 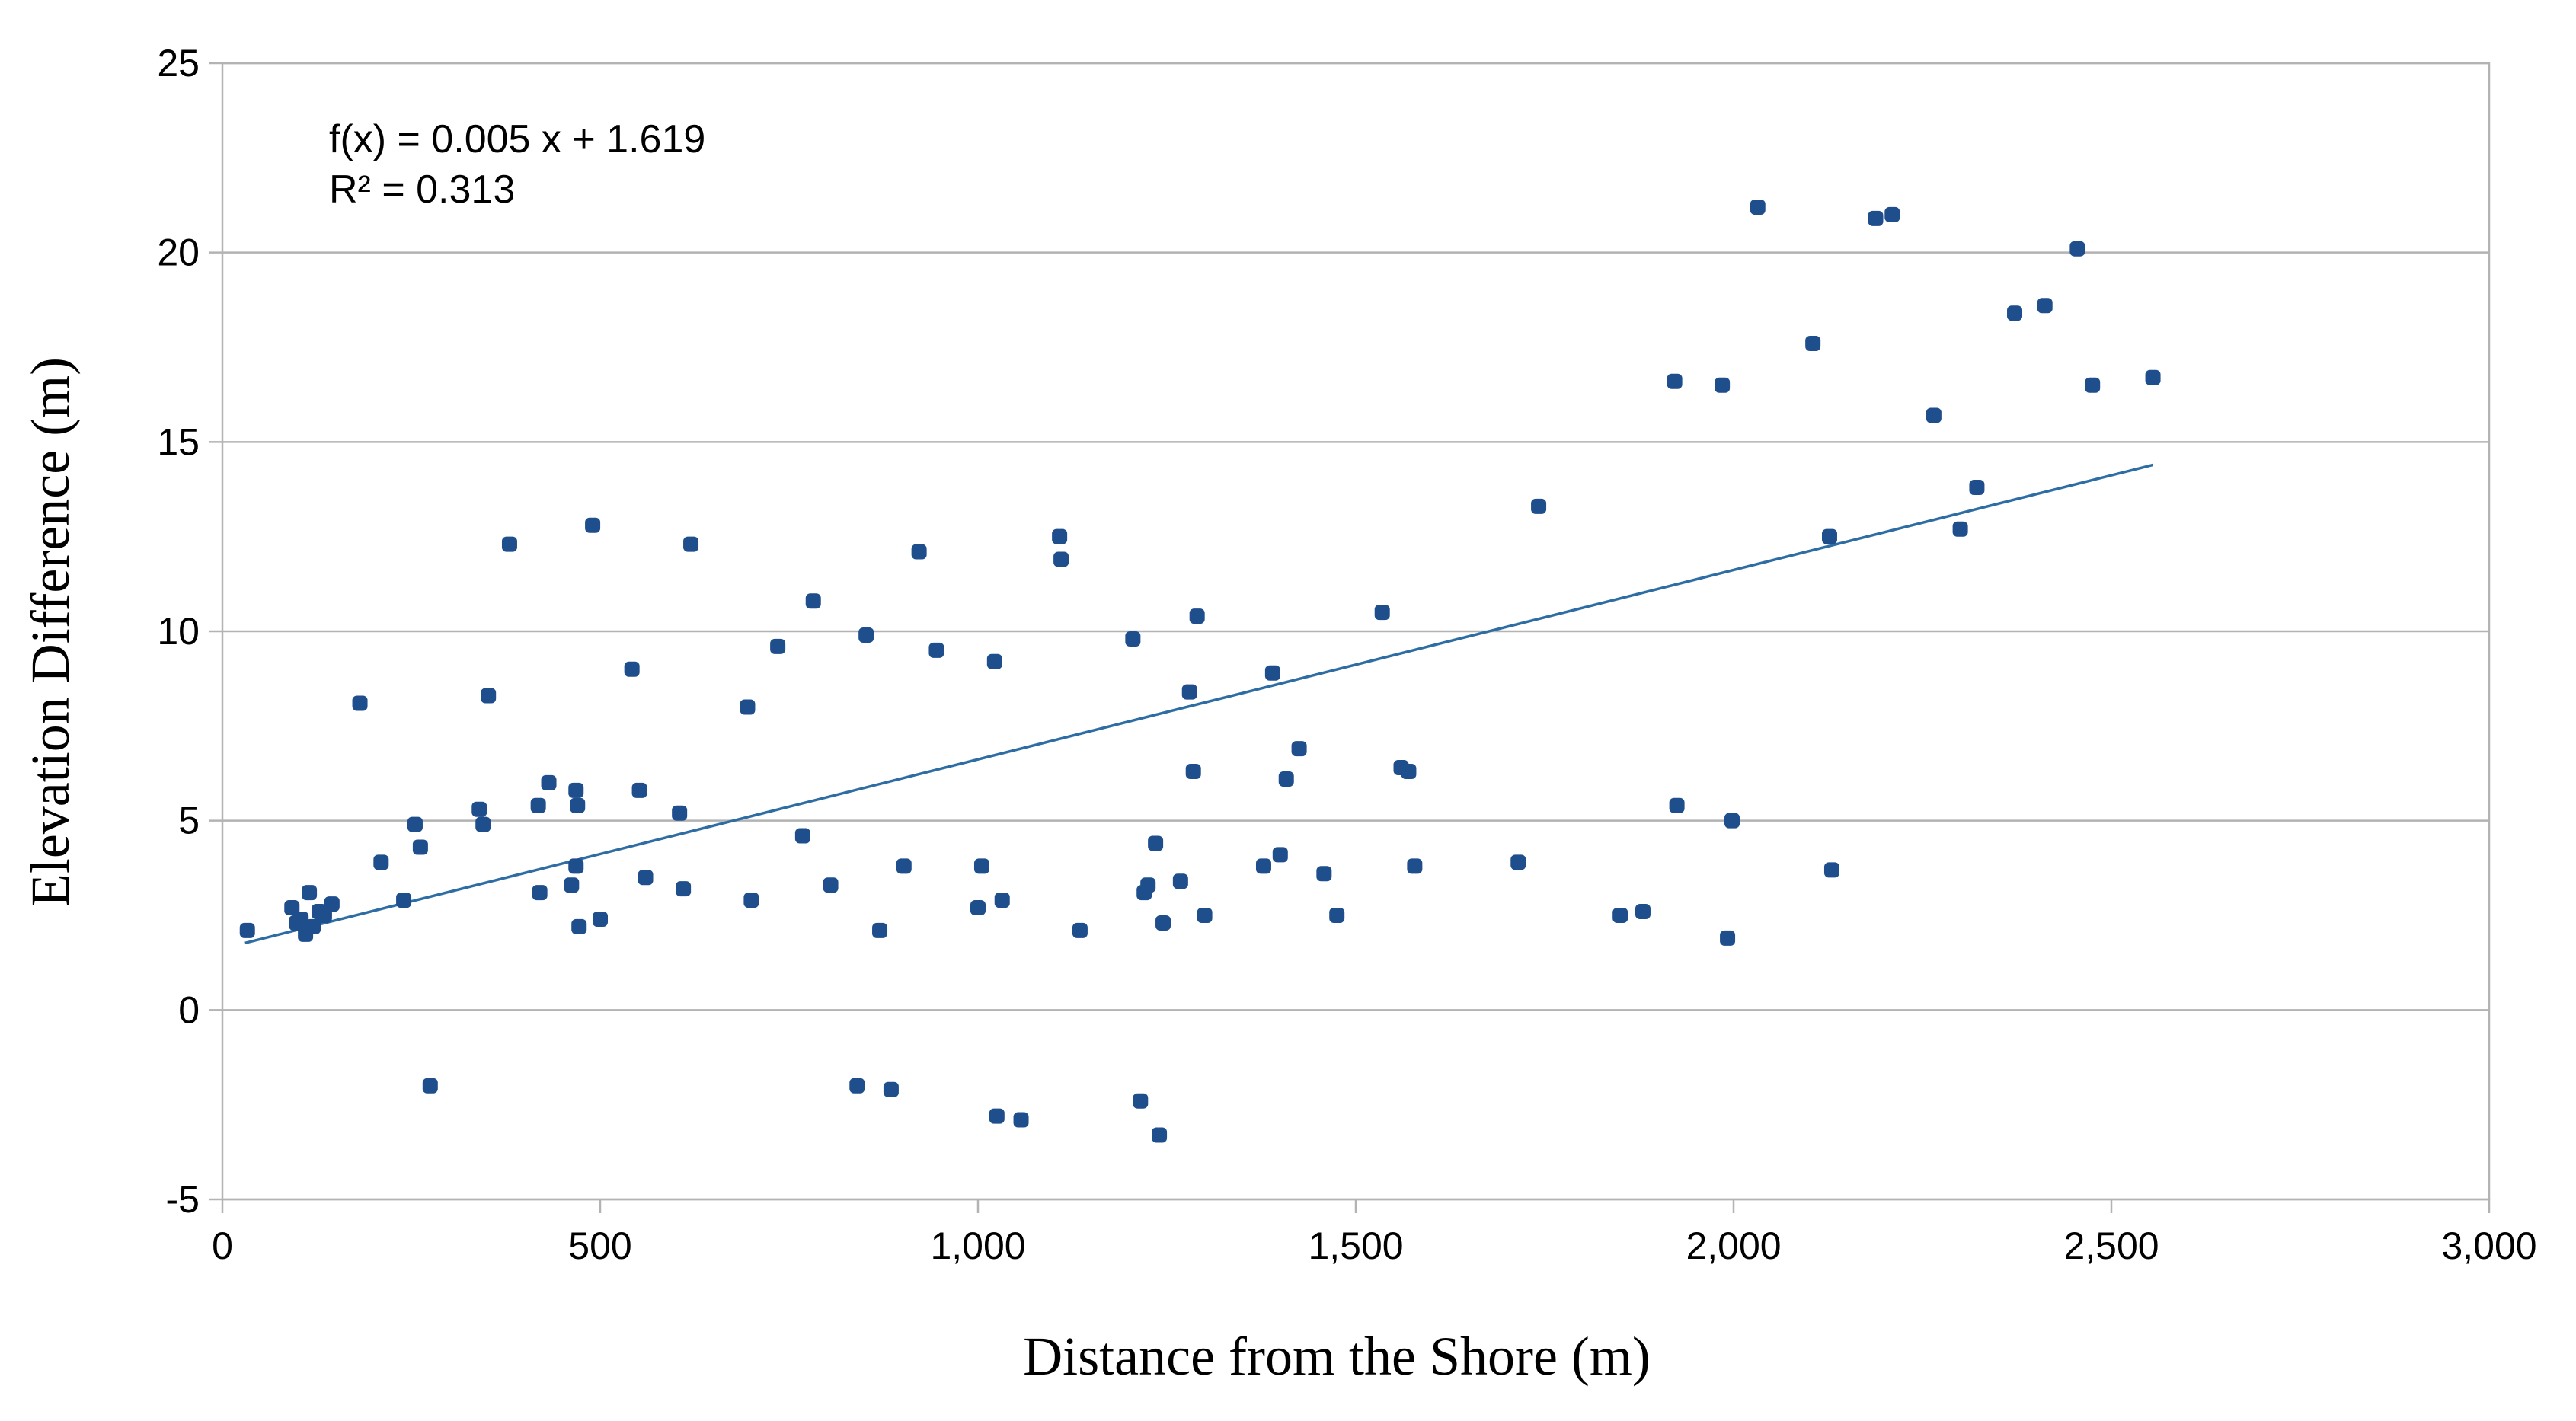 I want to click on y-tick-label: -5, so click(x=183, y=1199).